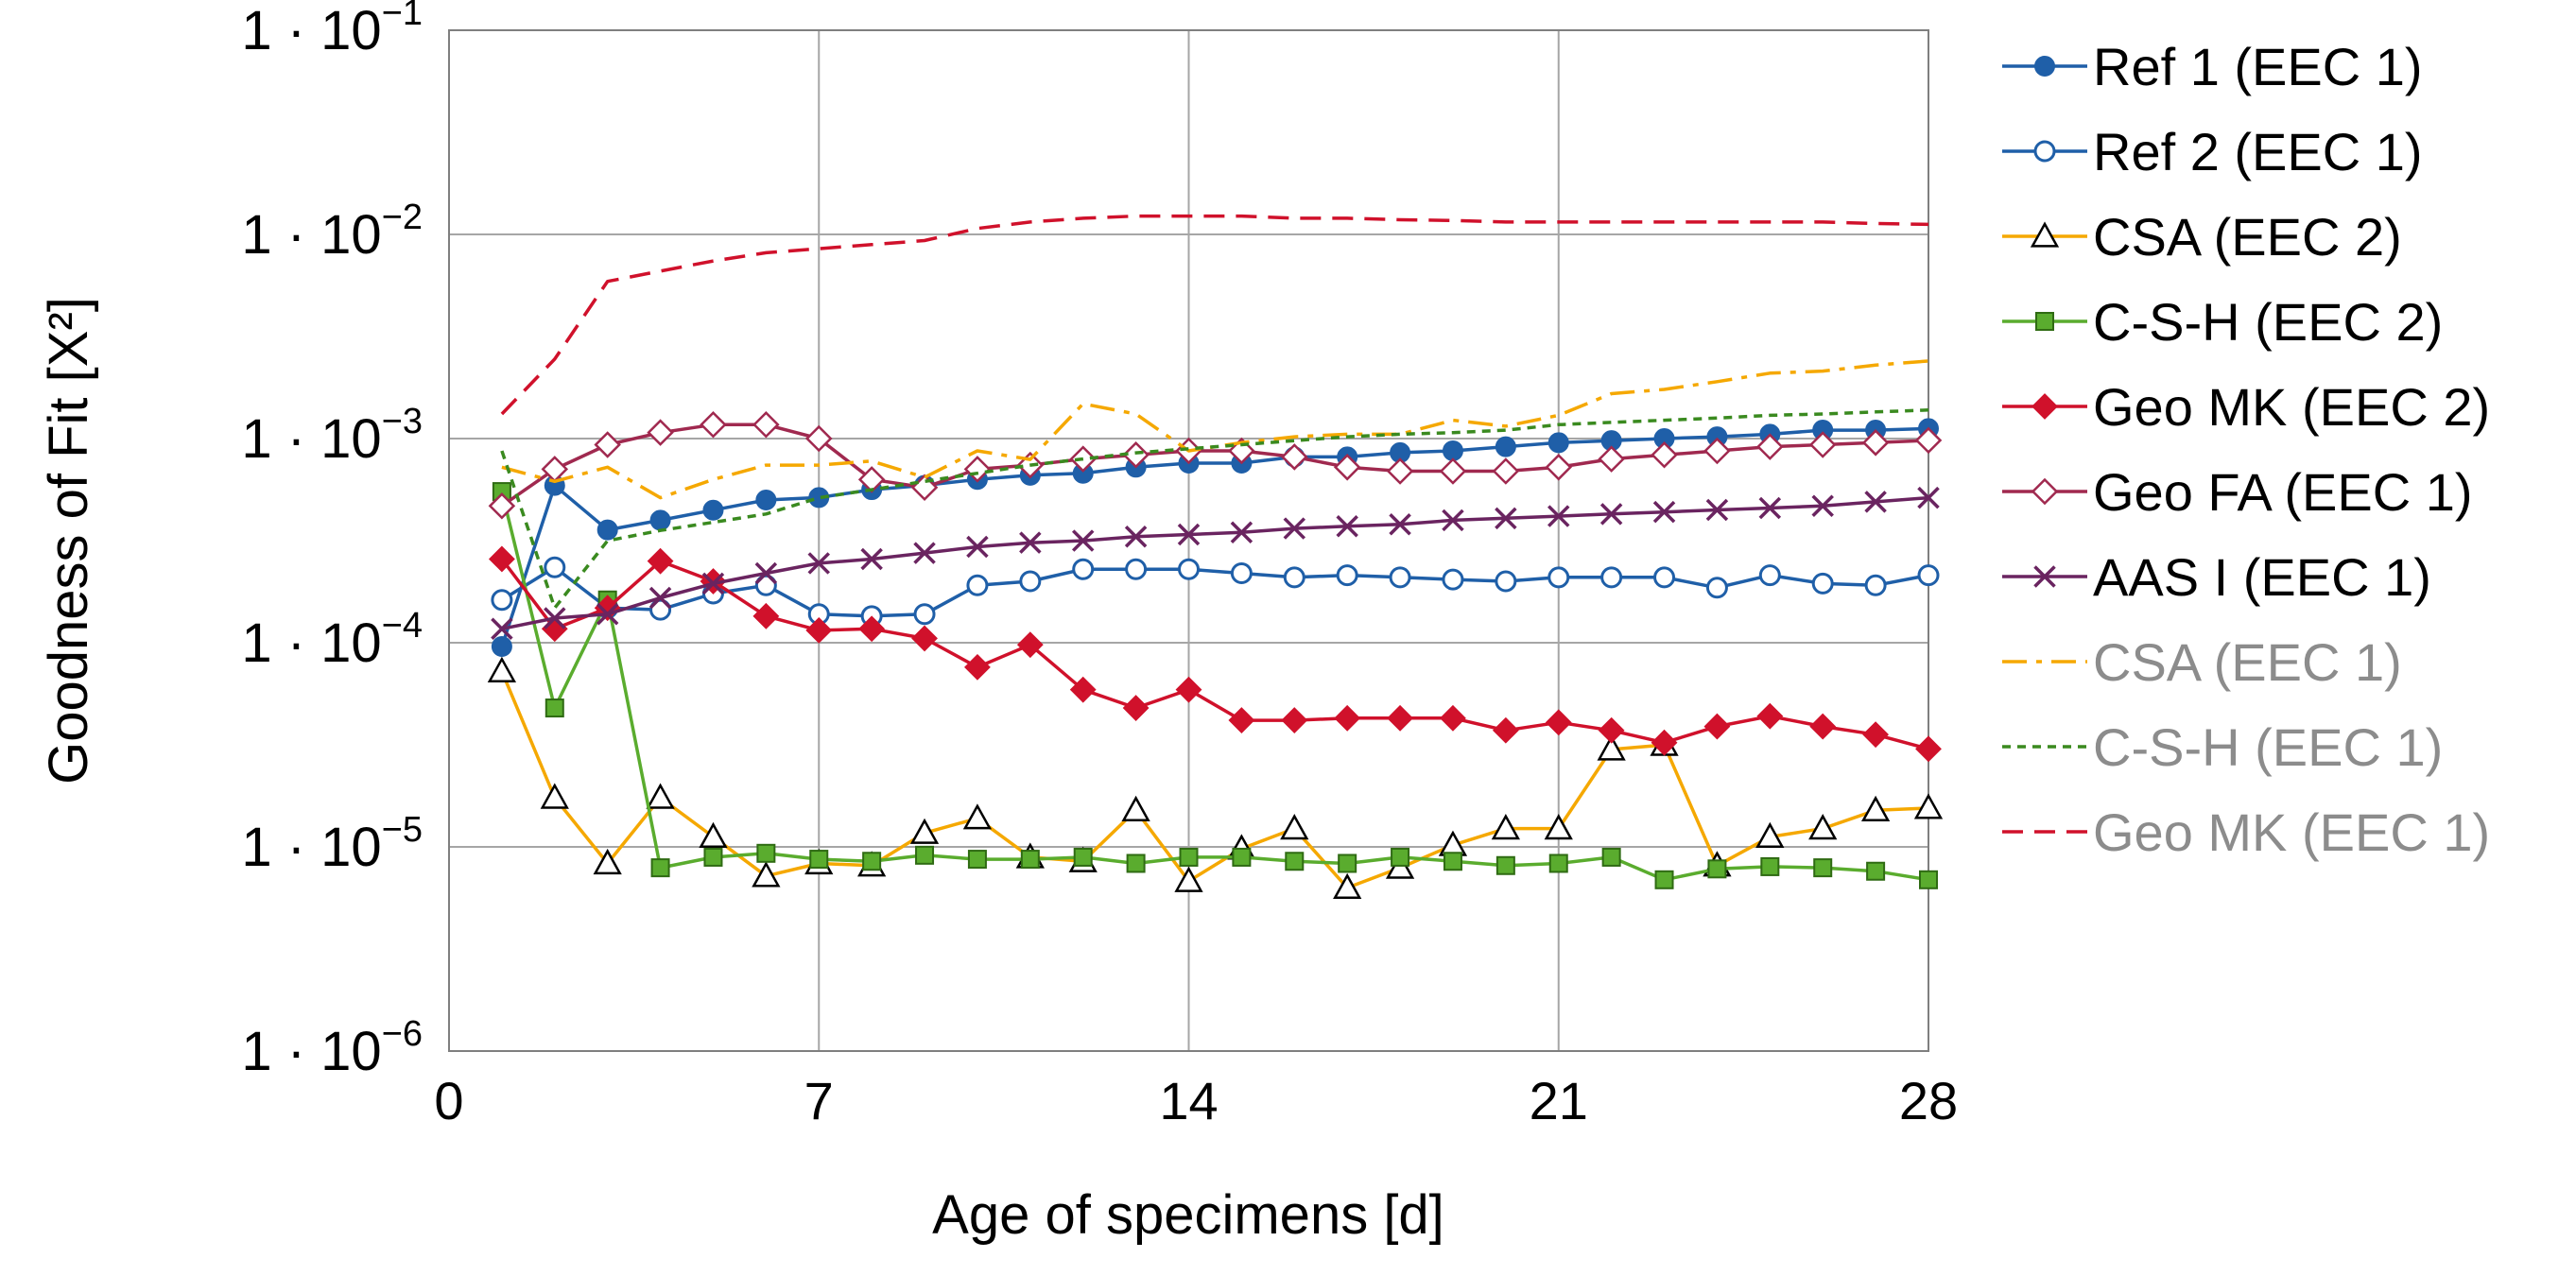 This screenshot has width=2576, height=1276. I want to click on x-axis-title: Age of specimens [d], so click(1188, 1215).